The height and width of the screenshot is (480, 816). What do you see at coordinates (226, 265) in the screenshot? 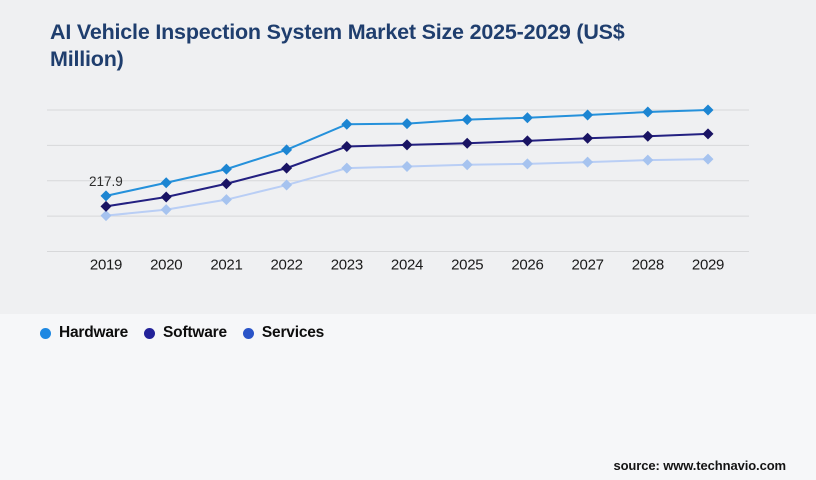
I see `x-axis-label: 2021` at bounding box center [226, 265].